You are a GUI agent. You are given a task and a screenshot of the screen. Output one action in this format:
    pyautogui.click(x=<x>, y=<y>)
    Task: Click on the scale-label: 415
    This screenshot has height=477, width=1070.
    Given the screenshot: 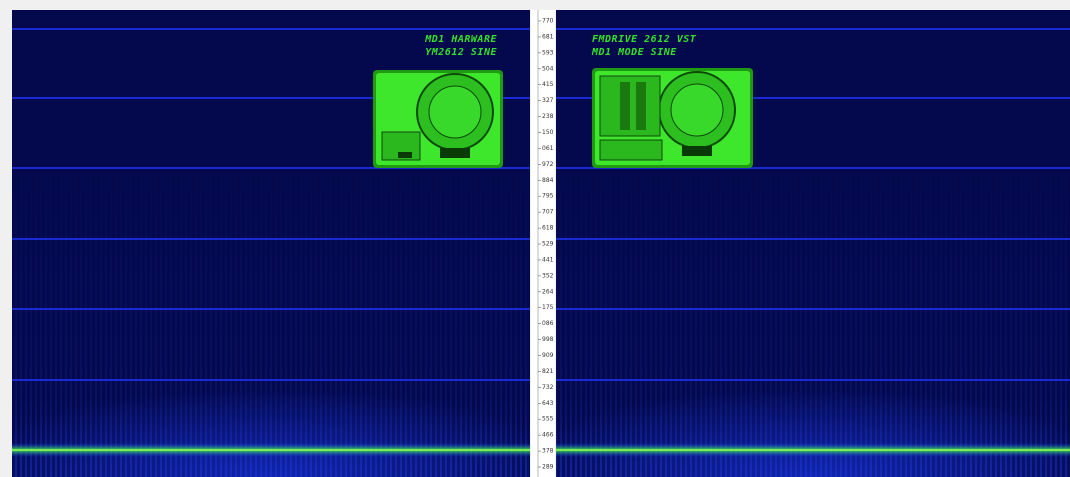 What is the action you would take?
    pyautogui.click(x=548, y=84)
    